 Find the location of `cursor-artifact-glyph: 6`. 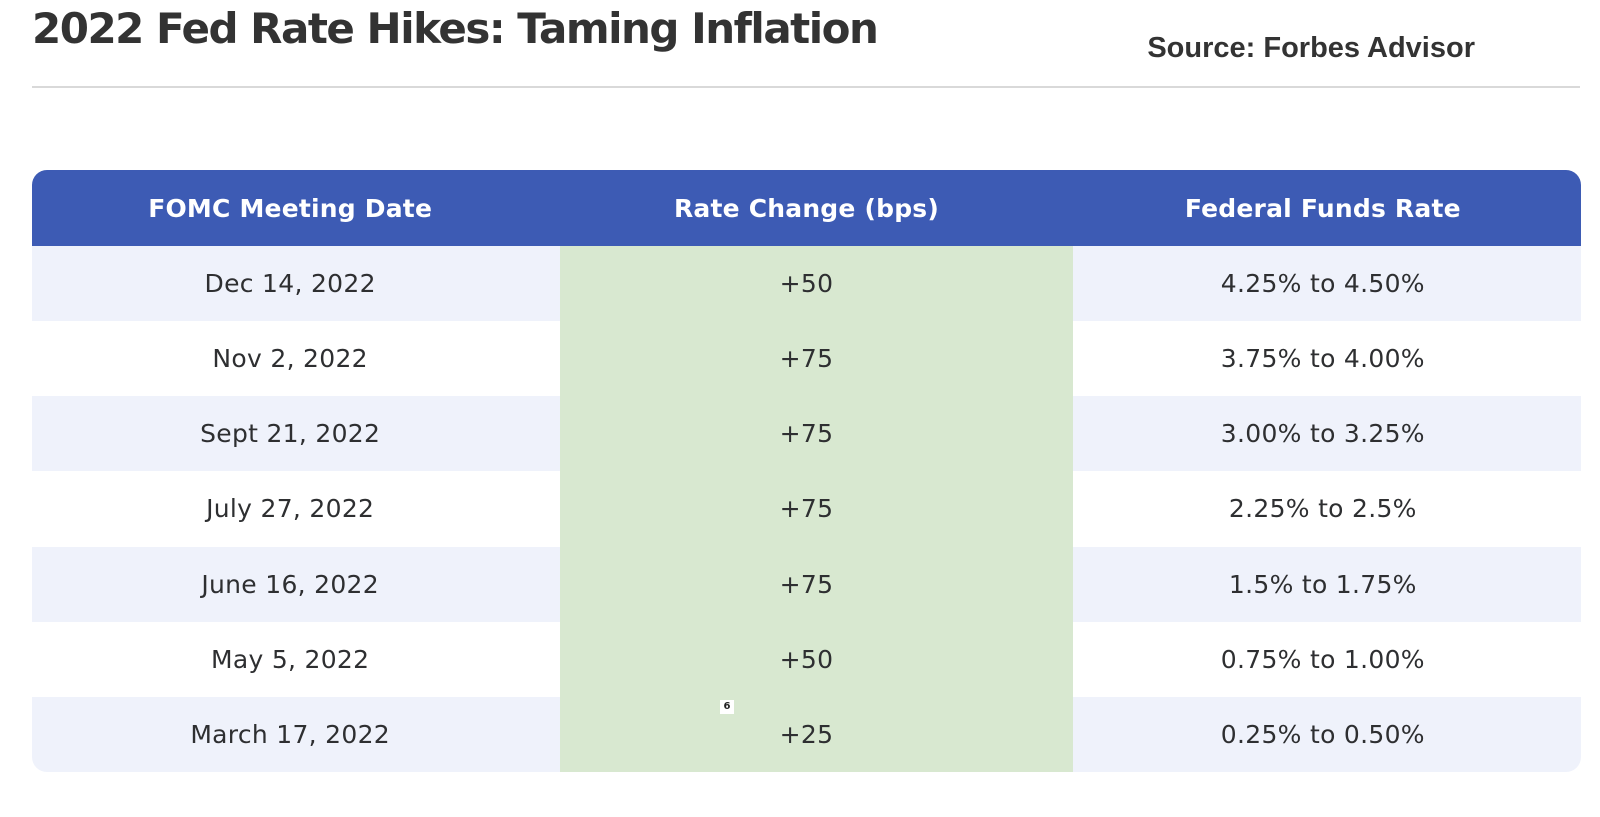

cursor-artifact-glyph: 6 is located at coordinates (727, 706).